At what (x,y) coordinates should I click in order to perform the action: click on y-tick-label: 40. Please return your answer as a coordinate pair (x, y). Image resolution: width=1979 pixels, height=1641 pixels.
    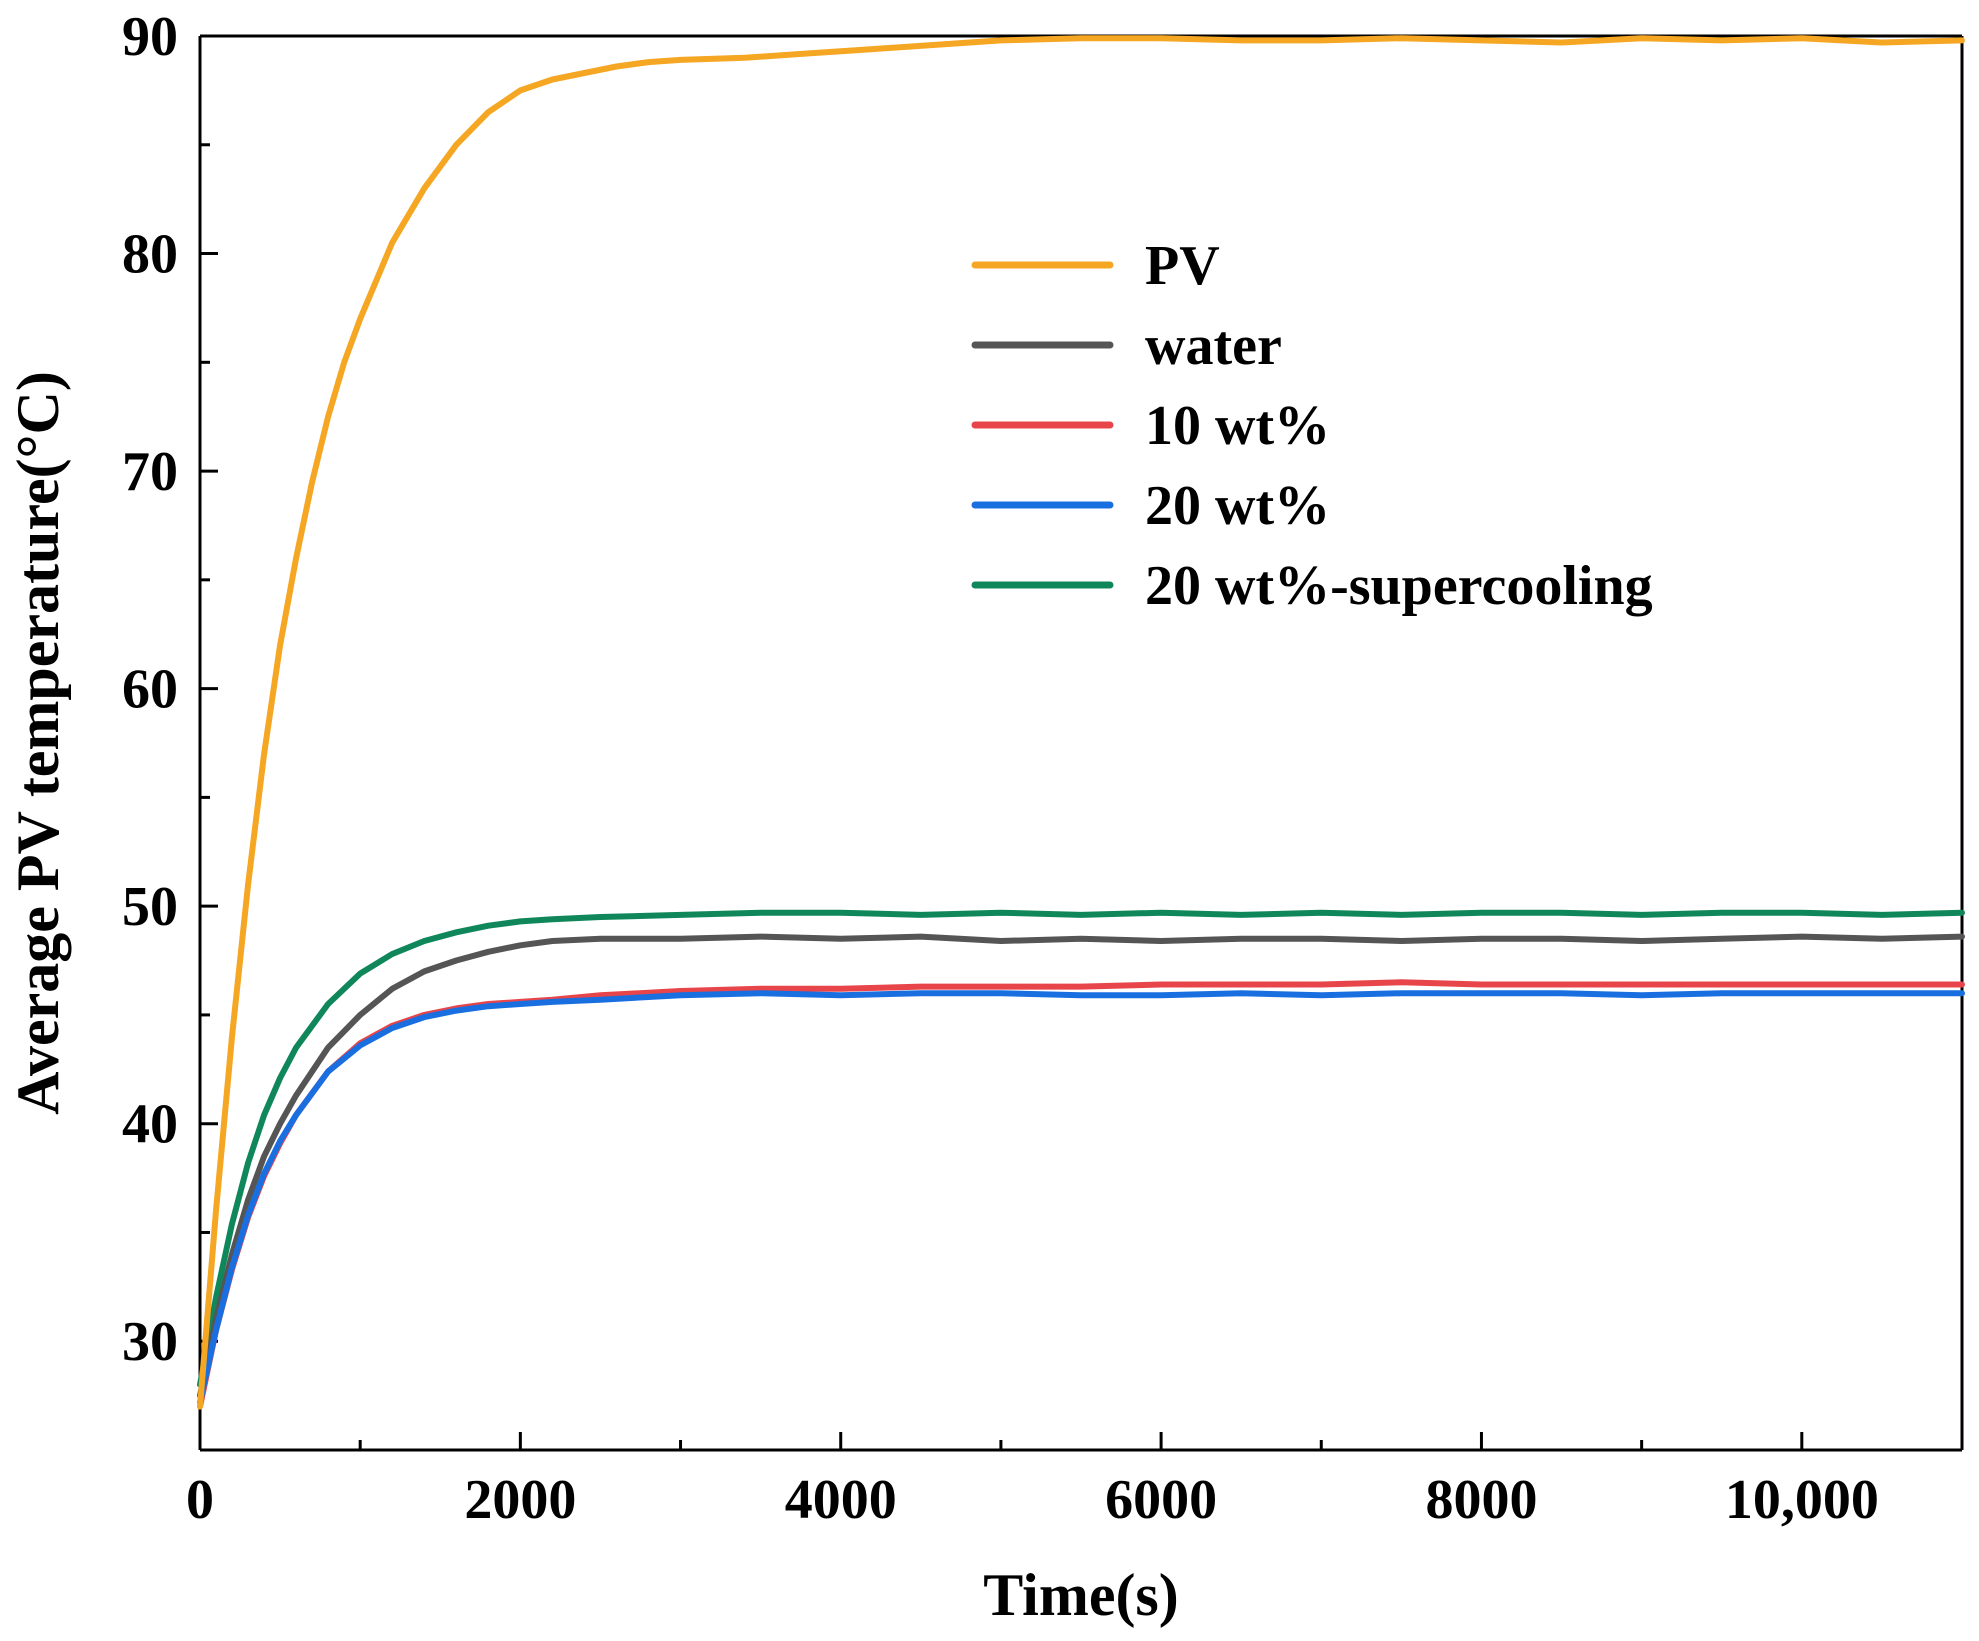
    Looking at the image, I should click on (150, 1125).